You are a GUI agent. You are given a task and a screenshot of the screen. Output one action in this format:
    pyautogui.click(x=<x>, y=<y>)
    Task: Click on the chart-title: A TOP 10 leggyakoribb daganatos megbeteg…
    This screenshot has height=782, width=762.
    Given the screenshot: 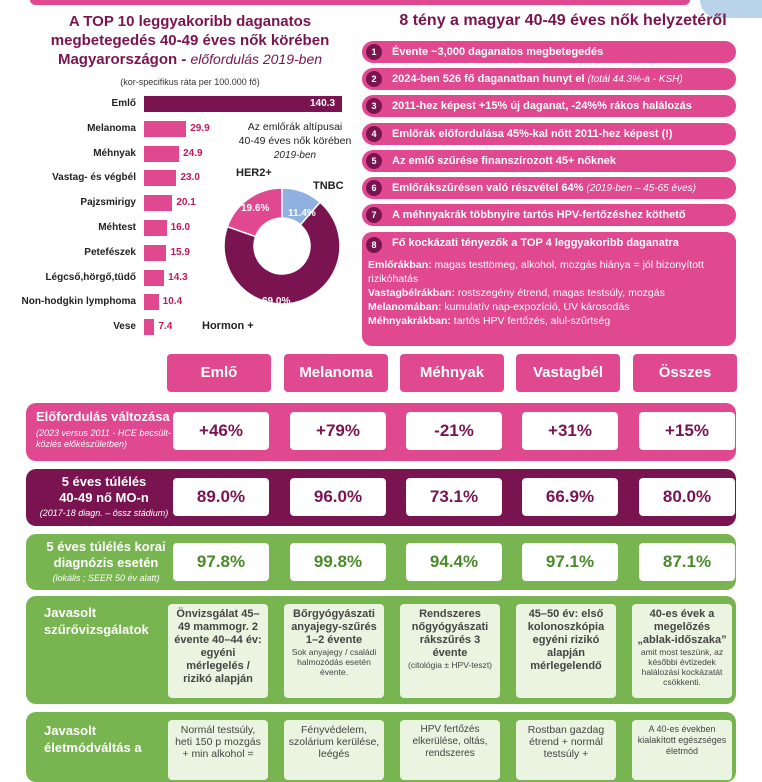 What is the action you would take?
    pyautogui.click(x=190, y=40)
    